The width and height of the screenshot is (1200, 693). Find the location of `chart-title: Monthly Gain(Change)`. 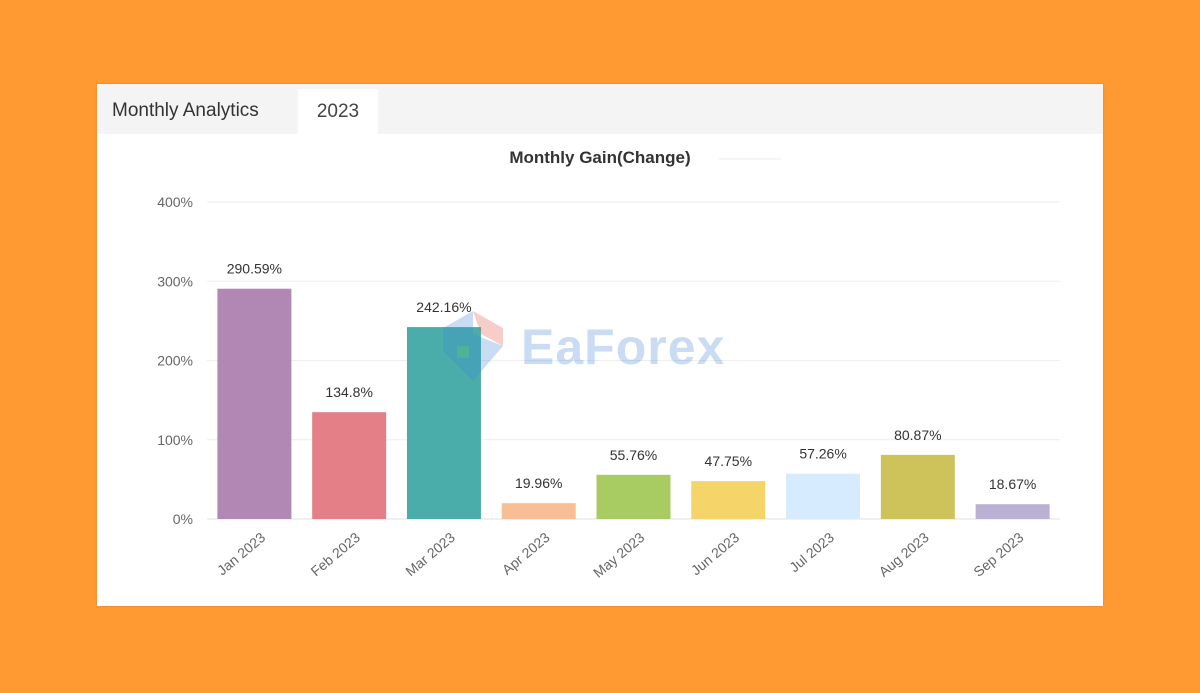

chart-title: Monthly Gain(Change) is located at coordinates (600, 157).